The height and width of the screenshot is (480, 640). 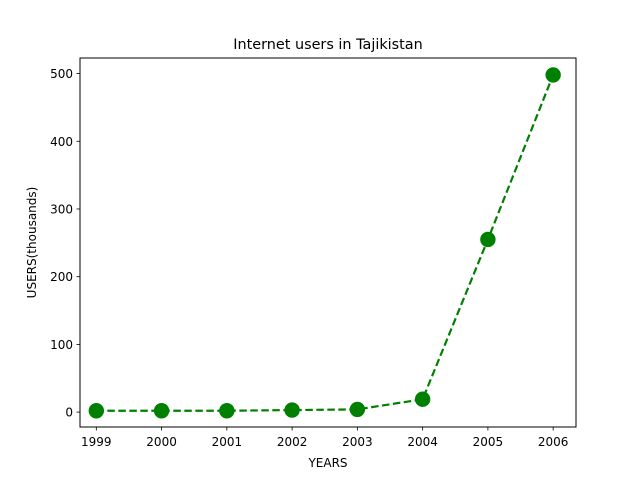 What do you see at coordinates (422, 442) in the screenshot?
I see `x-tick-label: 2004` at bounding box center [422, 442].